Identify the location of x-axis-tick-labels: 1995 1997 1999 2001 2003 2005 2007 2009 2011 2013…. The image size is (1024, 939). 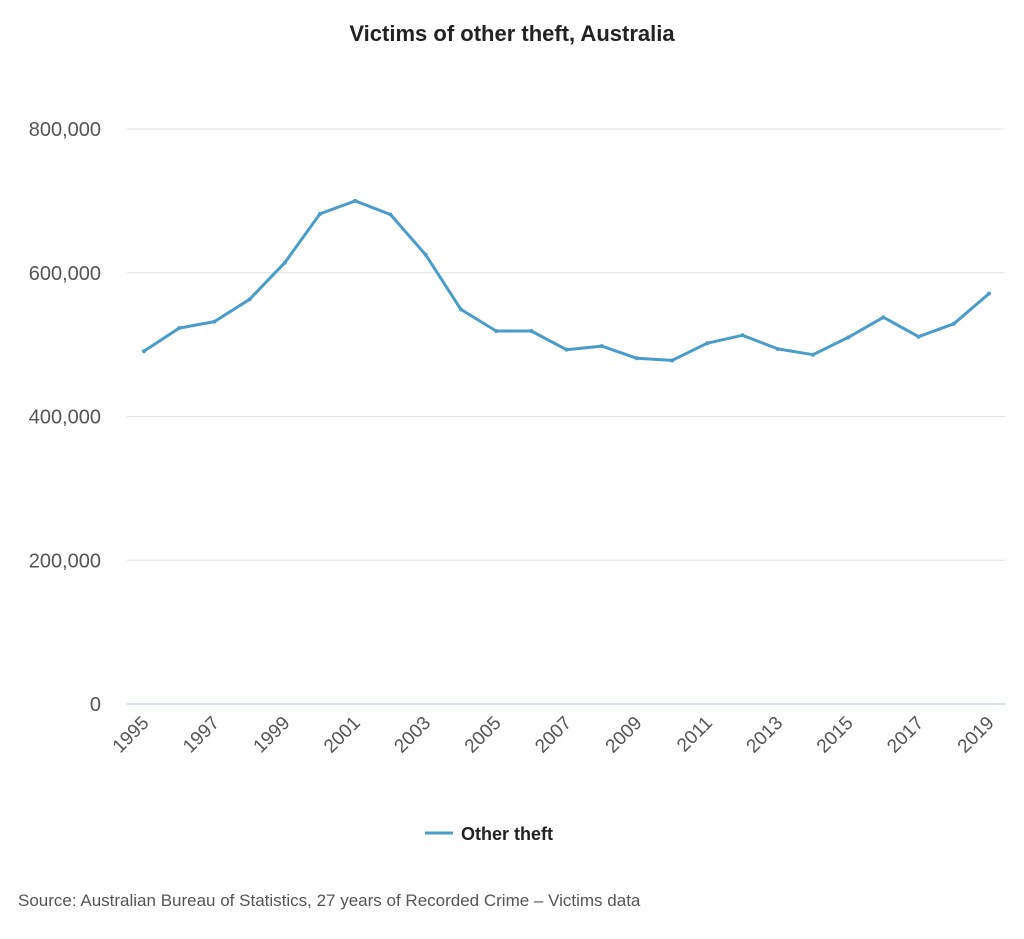
(554, 735).